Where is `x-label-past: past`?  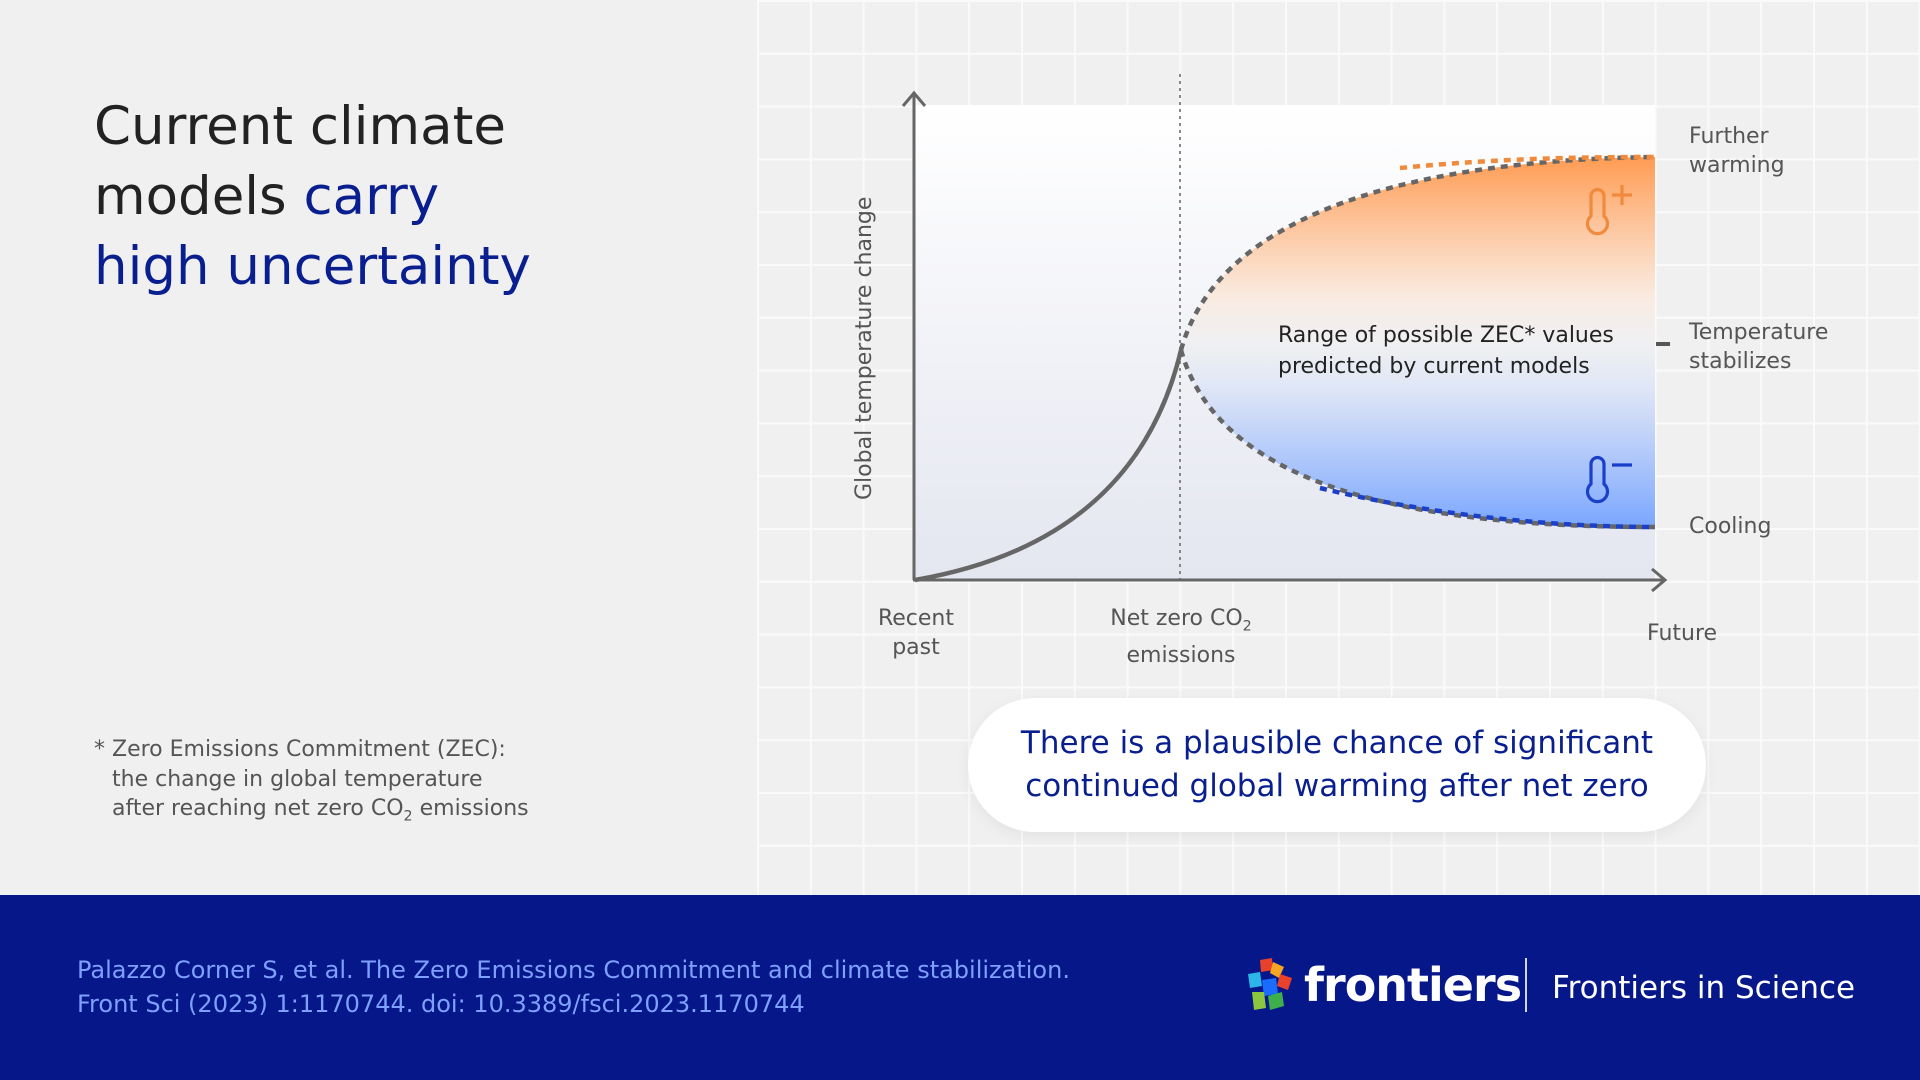 x-label-past: past is located at coordinates (916, 647).